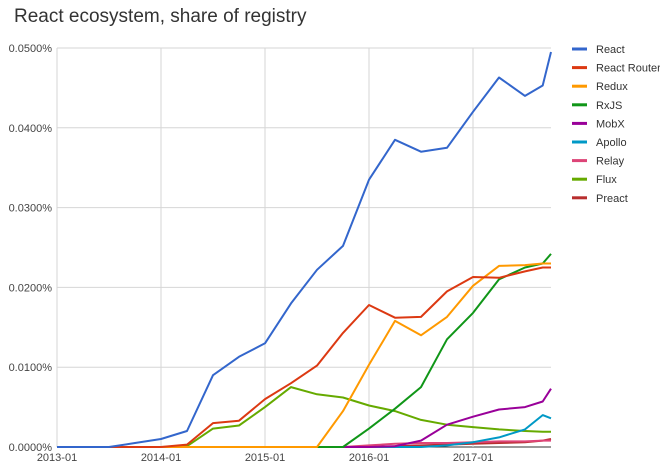 The width and height of the screenshot is (660, 466). I want to click on y-tick-label: 0.0000%, so click(31, 448).